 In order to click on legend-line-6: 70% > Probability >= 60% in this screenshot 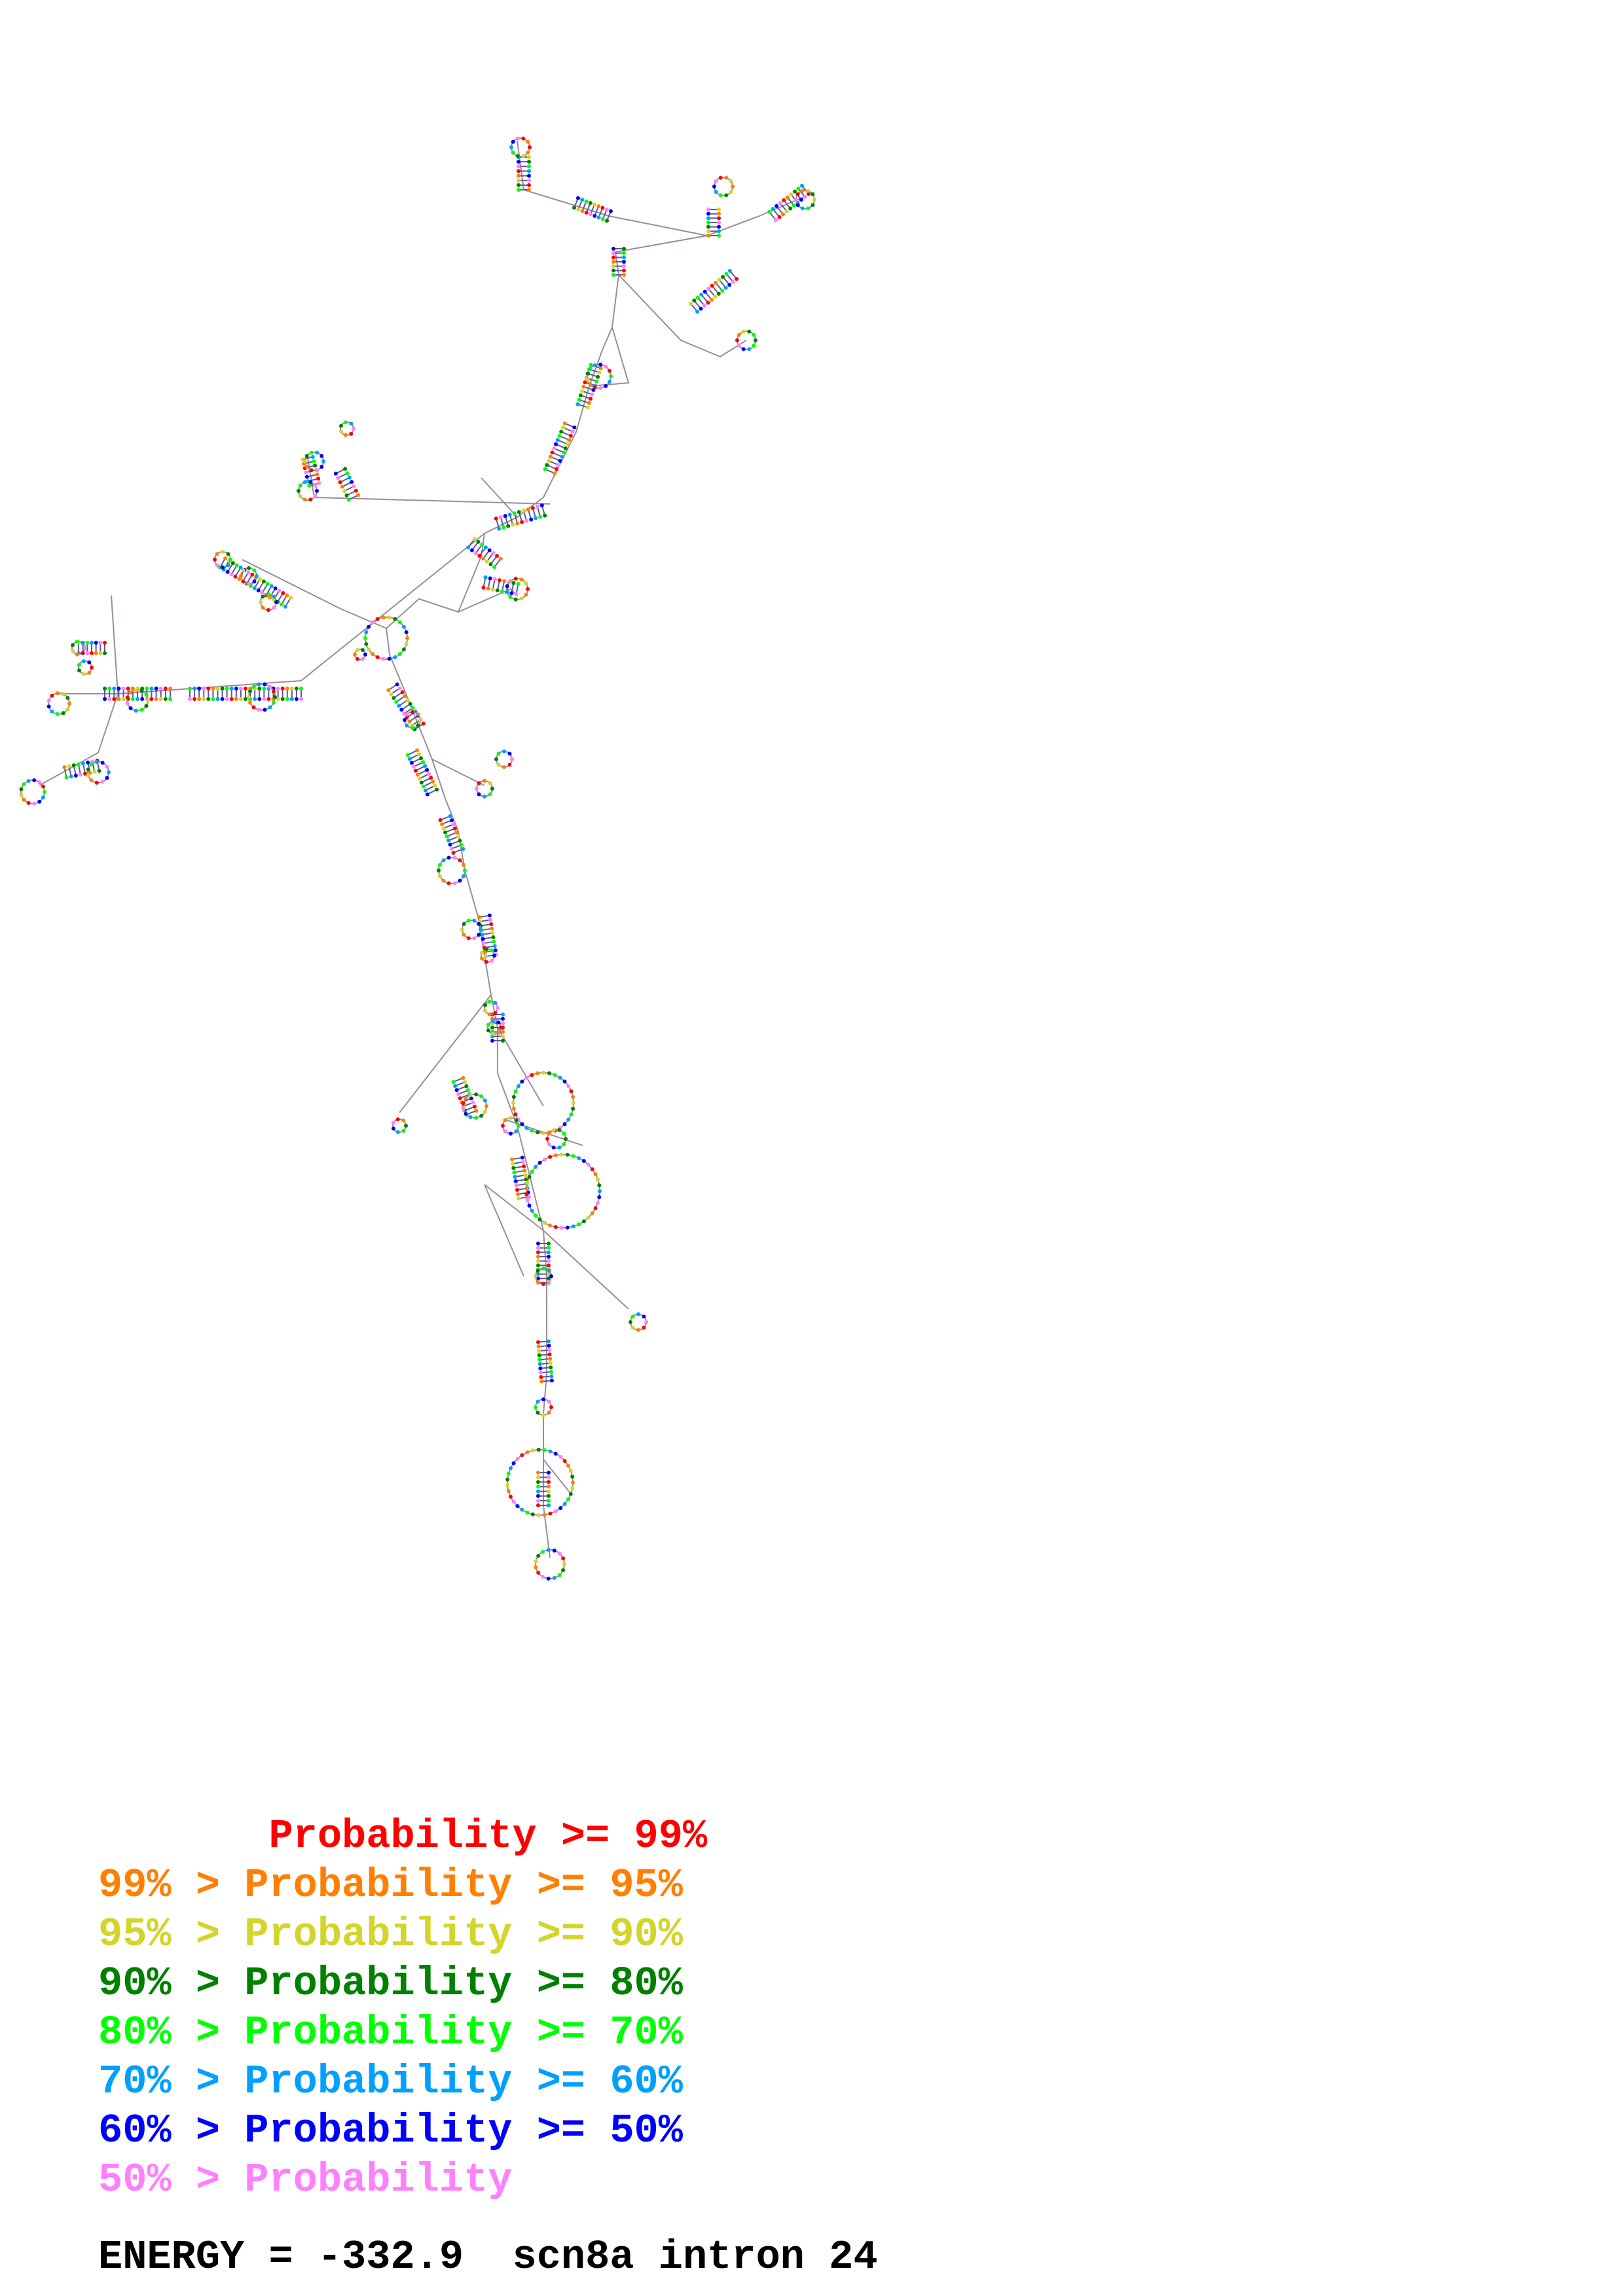, I will do `click(390, 2081)`.